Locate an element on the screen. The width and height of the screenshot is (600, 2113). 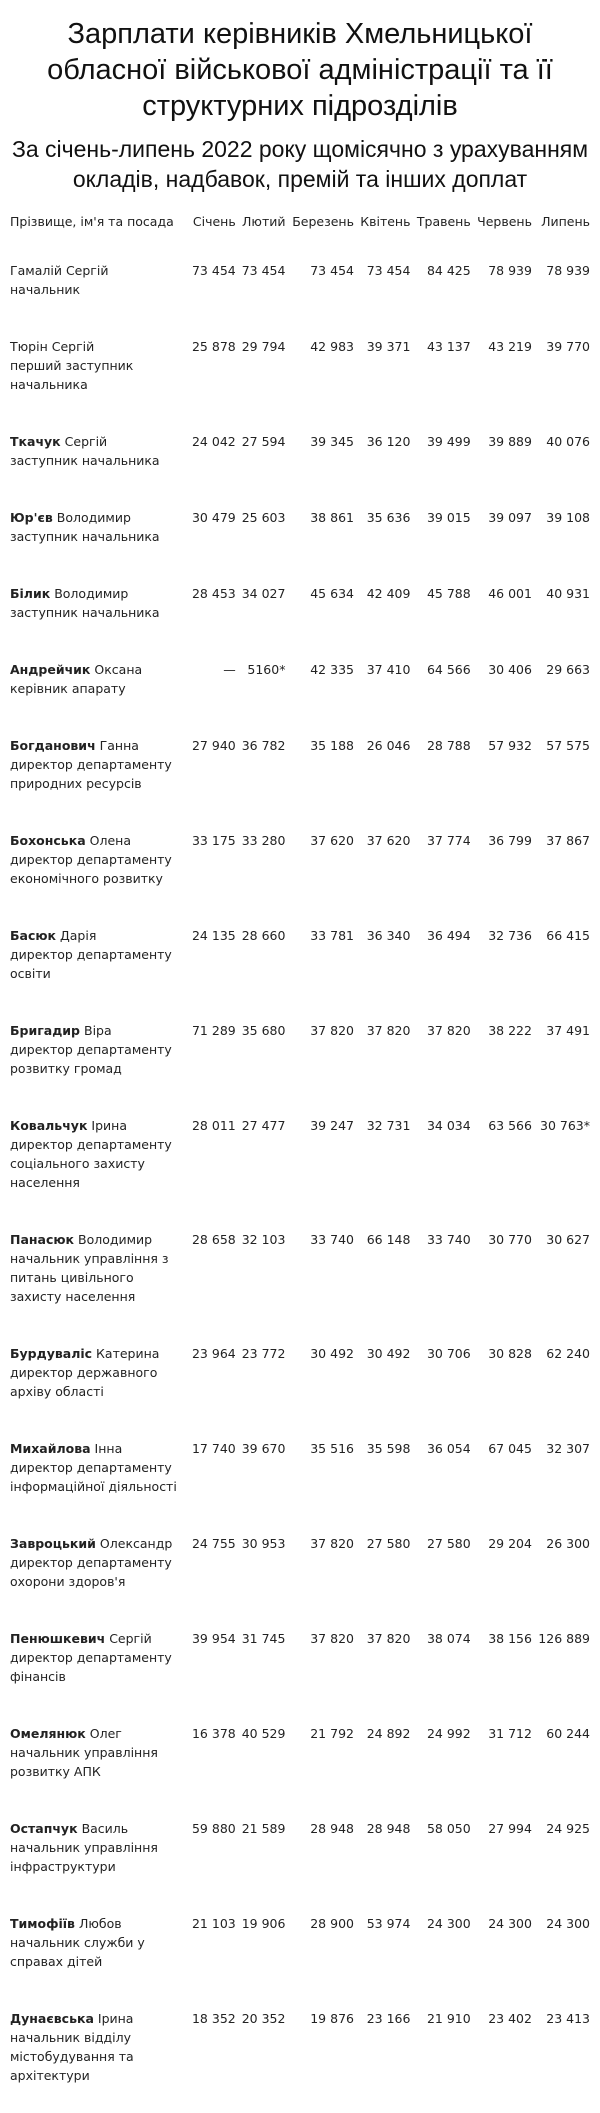
salary-cell: 36 782 is located at coordinates (263, 745).